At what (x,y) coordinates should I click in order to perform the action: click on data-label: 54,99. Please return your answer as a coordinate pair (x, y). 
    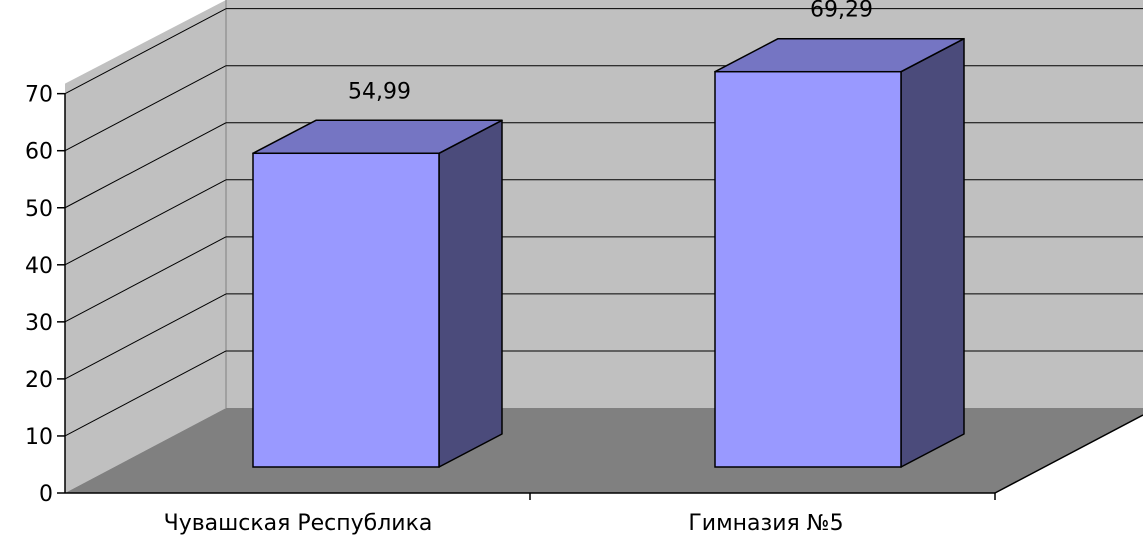
    Looking at the image, I should click on (379, 91).